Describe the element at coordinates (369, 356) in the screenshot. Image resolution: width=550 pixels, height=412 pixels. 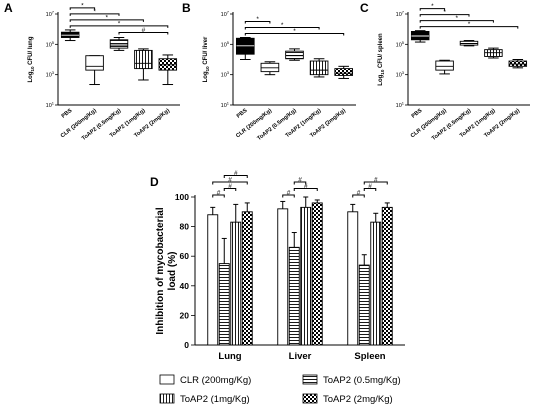
I see `x-tick-label: Spleen` at that location.